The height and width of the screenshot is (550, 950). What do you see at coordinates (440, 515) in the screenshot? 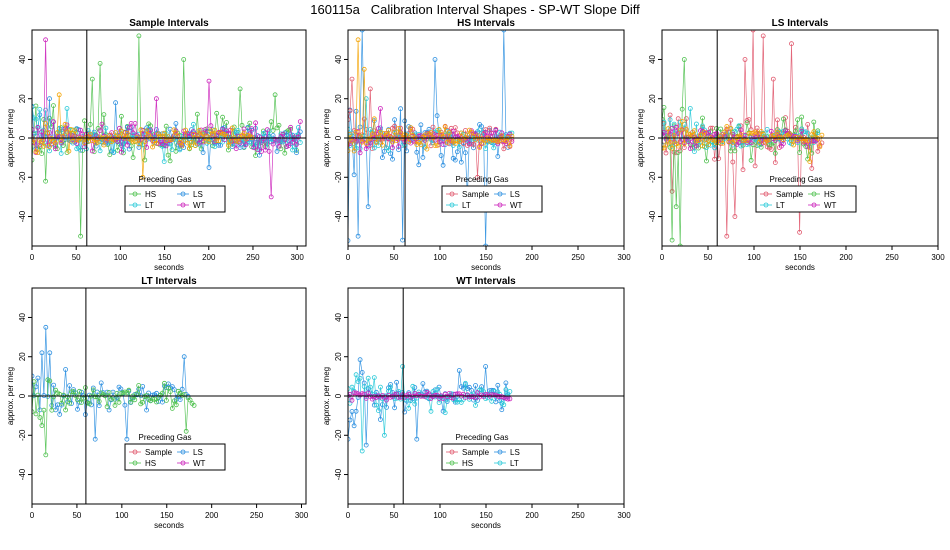
I see `x-tick-label: 100` at bounding box center [440, 515].